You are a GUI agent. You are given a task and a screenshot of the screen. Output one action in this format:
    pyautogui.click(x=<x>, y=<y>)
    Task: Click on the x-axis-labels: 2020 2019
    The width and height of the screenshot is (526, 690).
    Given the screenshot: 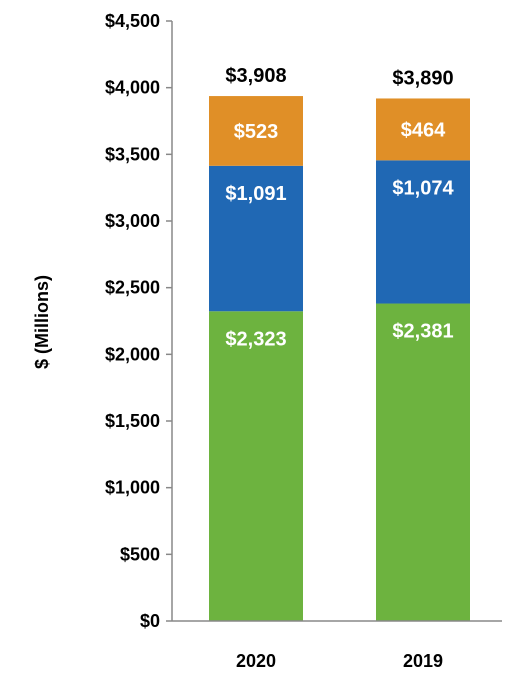 What is the action you would take?
    pyautogui.click(x=339, y=661)
    